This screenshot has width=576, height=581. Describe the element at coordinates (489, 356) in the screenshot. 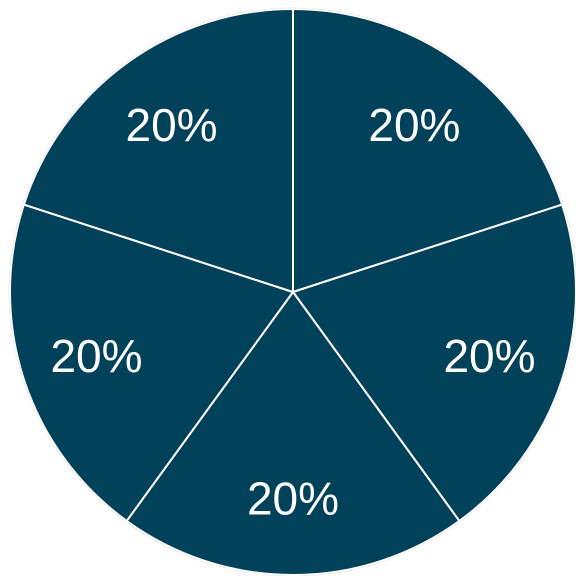

I see `pie-slice-label-2: 20%` at that location.